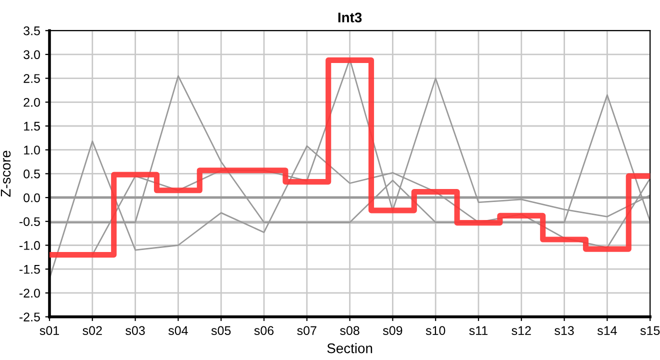 Image resolution: width=660 pixels, height=360 pixels. I want to click on y-tick-label: 2.5, so click(32, 78).